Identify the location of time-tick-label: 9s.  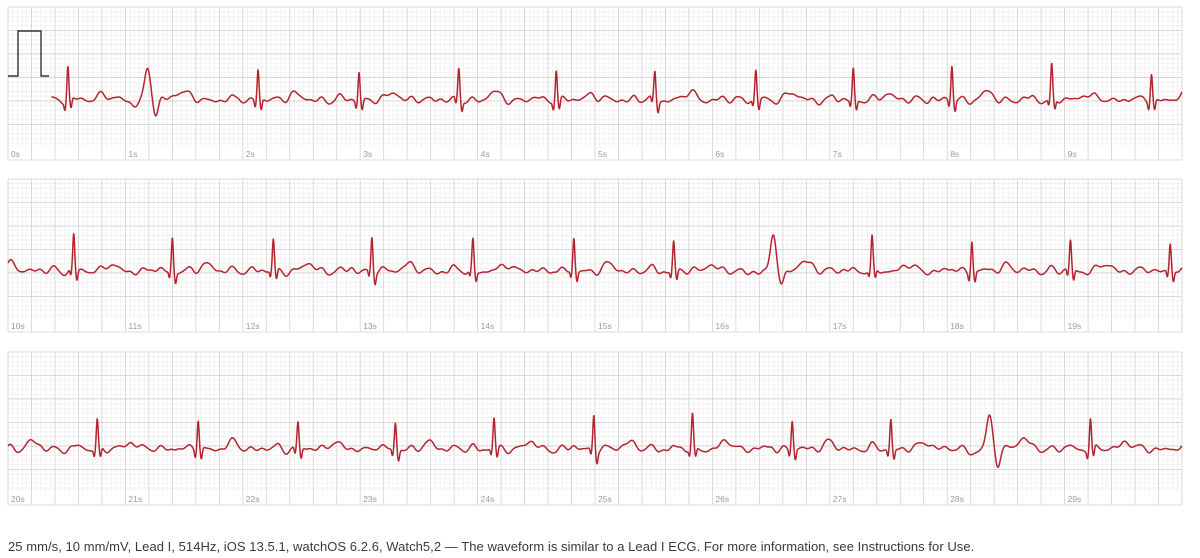
(1072, 154).